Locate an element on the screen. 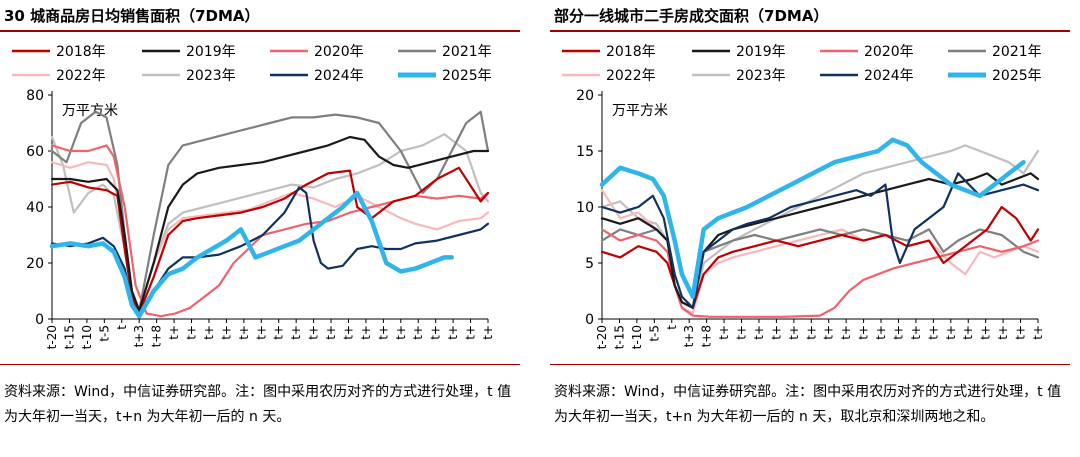 This screenshot has height=457, width=1080. left-title-rule is located at coordinates (260, 31).